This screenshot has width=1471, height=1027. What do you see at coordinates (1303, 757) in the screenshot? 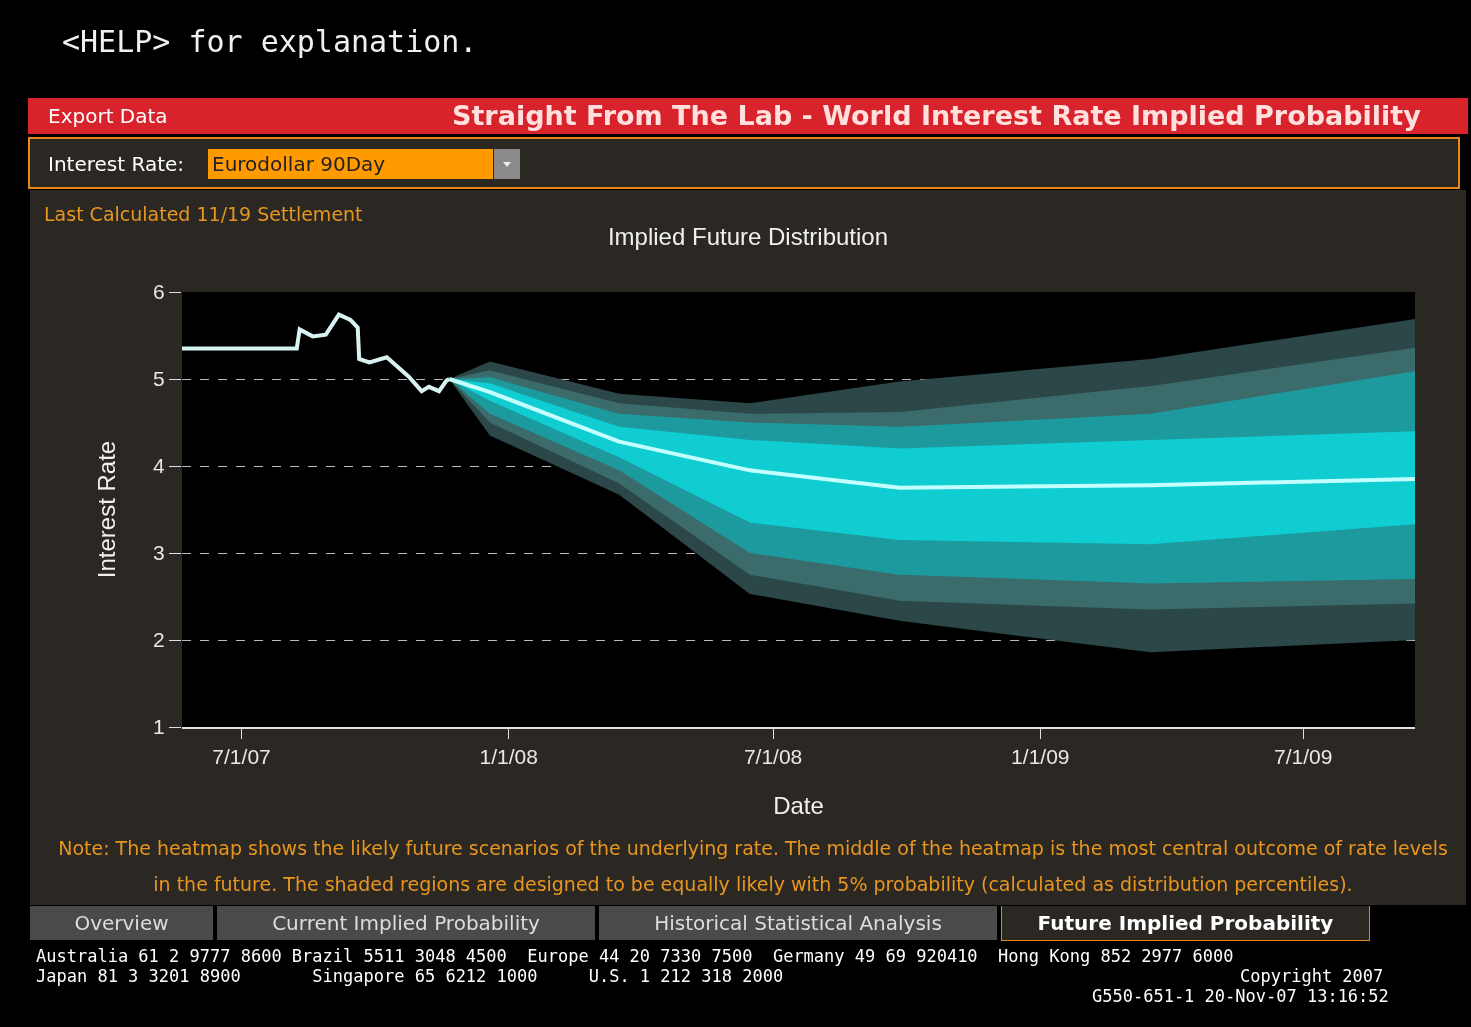
I see `x-tick-label: 7/1/09` at bounding box center [1303, 757].